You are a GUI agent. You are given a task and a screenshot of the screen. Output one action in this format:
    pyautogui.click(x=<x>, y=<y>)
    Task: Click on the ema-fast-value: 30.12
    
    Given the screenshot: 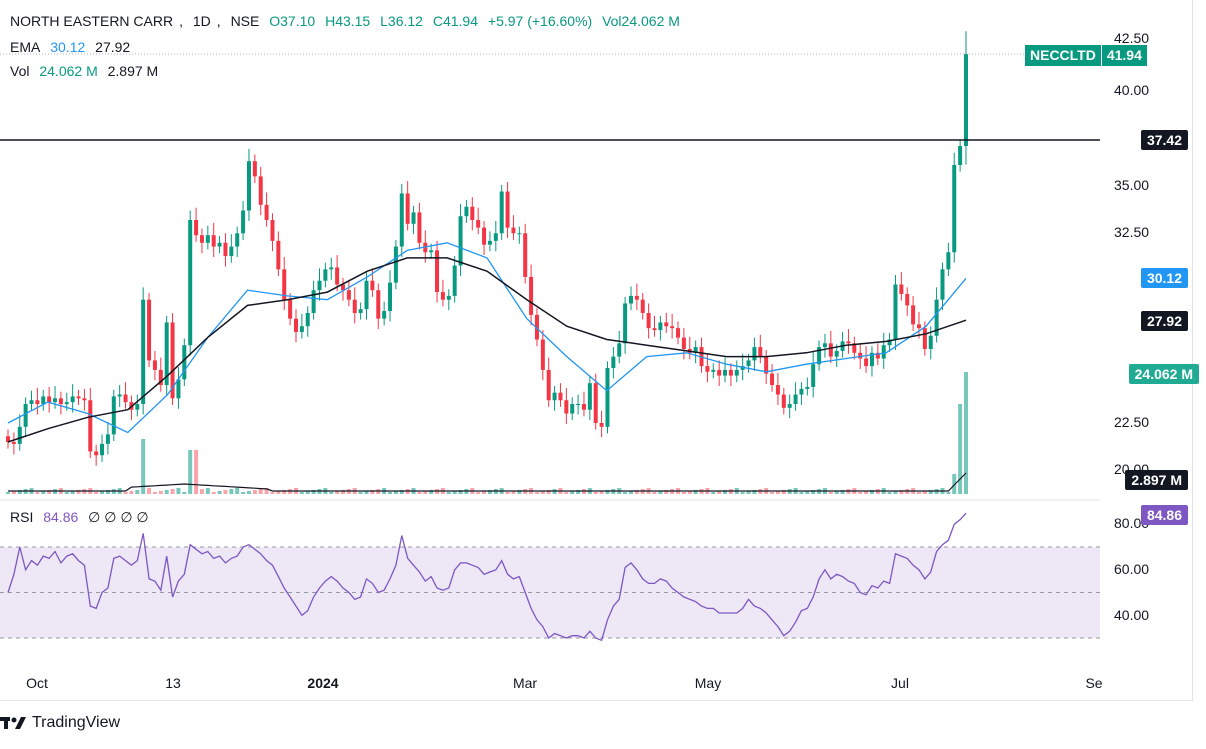 What is the action you would take?
    pyautogui.click(x=68, y=47)
    